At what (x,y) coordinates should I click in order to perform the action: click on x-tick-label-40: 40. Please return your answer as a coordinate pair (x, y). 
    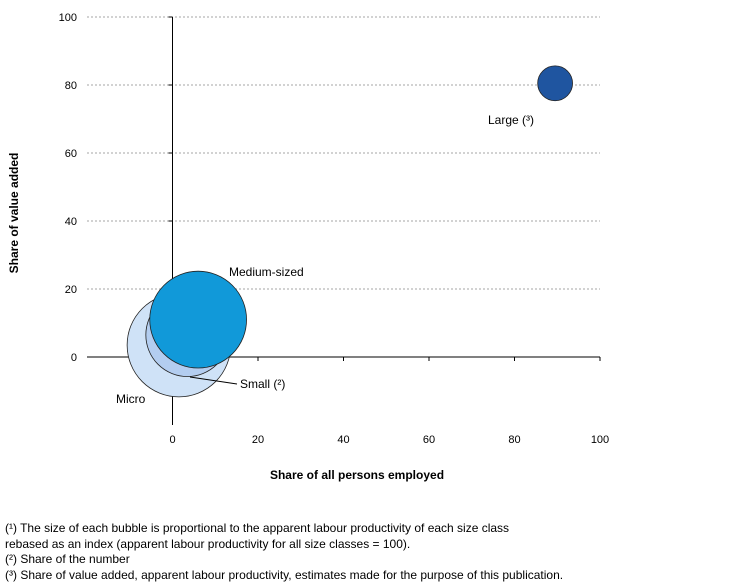
    Looking at the image, I should click on (343, 440).